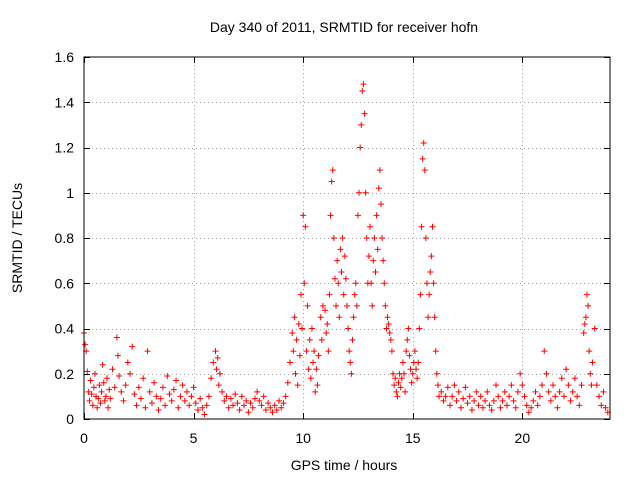 This screenshot has height=480, width=640. What do you see at coordinates (303, 438) in the screenshot?
I see `x-tick-label: 10` at bounding box center [303, 438].